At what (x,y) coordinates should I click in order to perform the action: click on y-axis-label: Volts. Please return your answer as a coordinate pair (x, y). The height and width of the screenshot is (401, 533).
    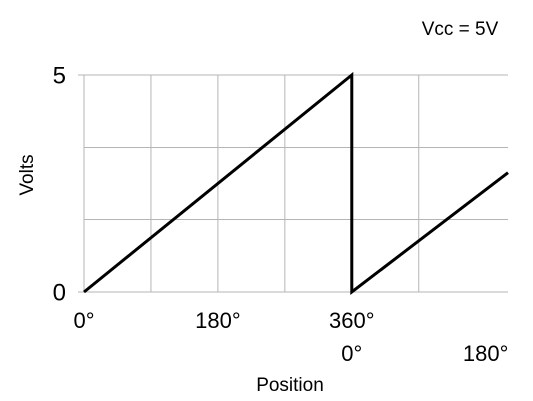
    Looking at the image, I should click on (27, 174).